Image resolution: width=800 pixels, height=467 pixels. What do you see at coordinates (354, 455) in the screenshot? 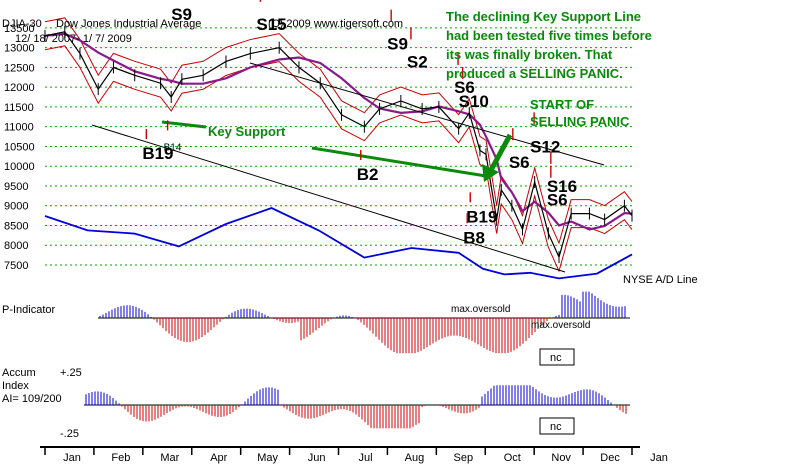
I see `month-axis: Jan Feb Mar Apr May Jun Jul Aug Sep Oct Nov Dec Jan` at bounding box center [354, 455].